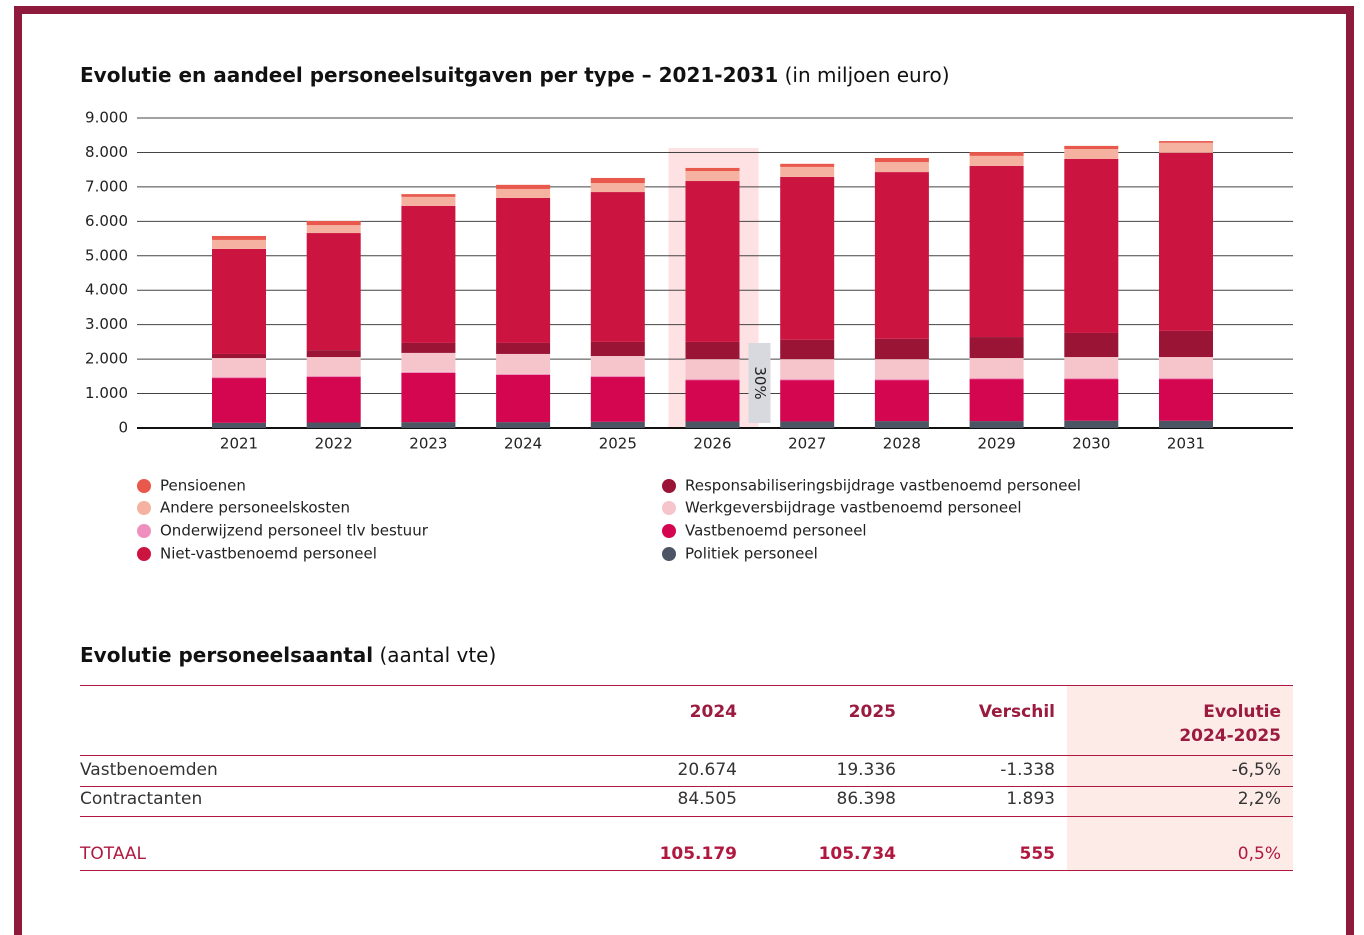  What do you see at coordinates (106, 255) in the screenshot?
I see `y-tick-label: 5.000` at bounding box center [106, 255].